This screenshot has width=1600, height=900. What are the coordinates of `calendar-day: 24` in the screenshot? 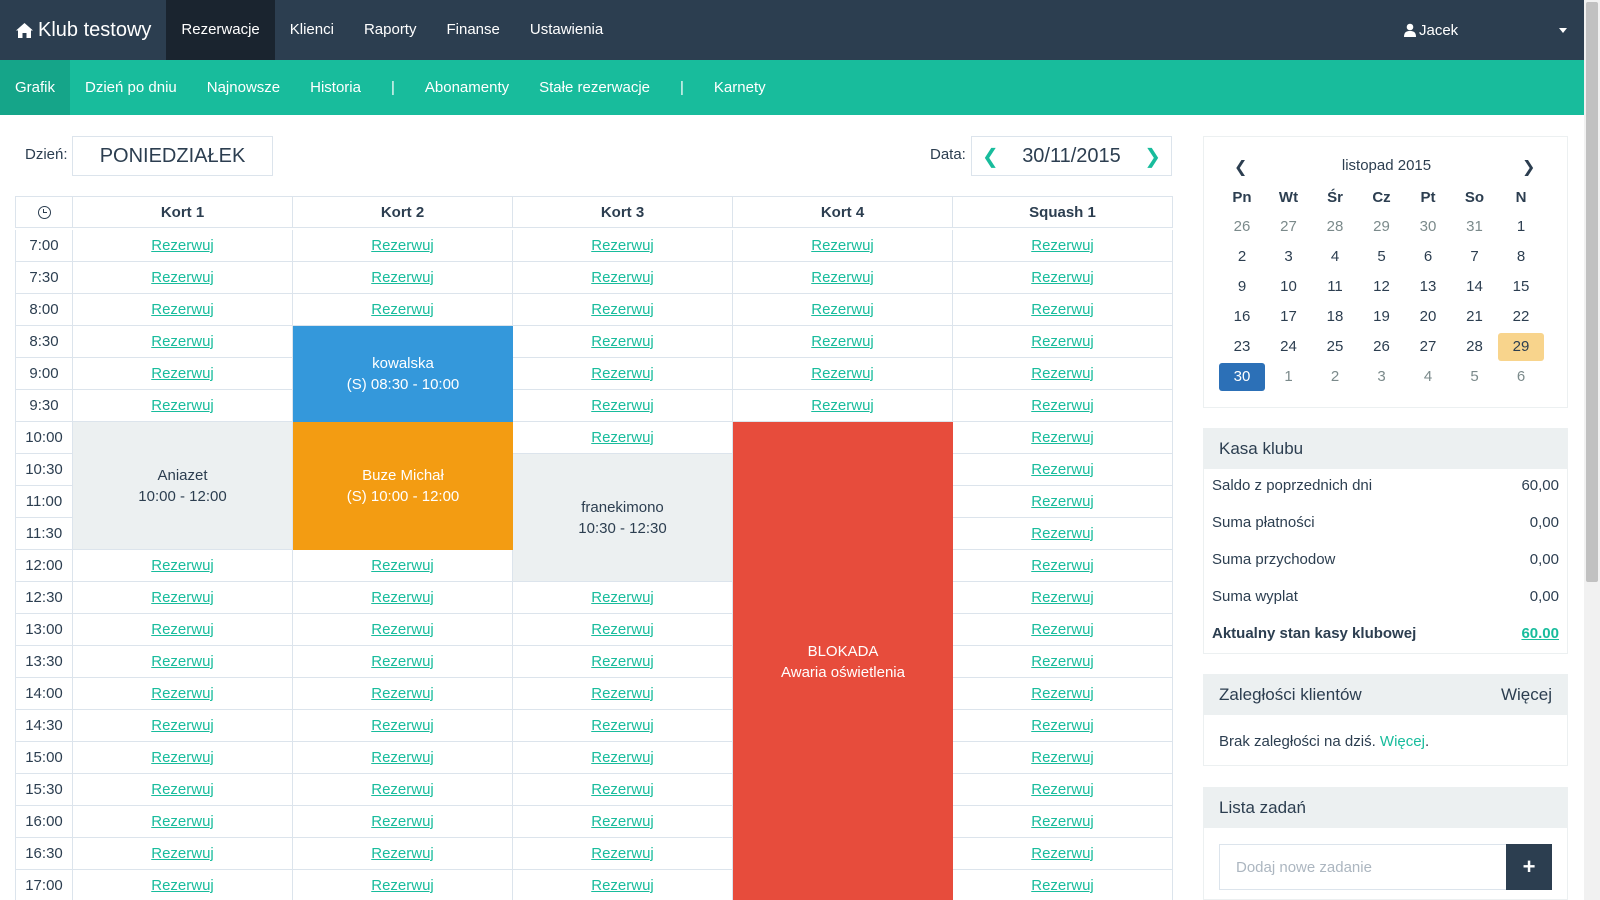 It's located at (1288, 346).